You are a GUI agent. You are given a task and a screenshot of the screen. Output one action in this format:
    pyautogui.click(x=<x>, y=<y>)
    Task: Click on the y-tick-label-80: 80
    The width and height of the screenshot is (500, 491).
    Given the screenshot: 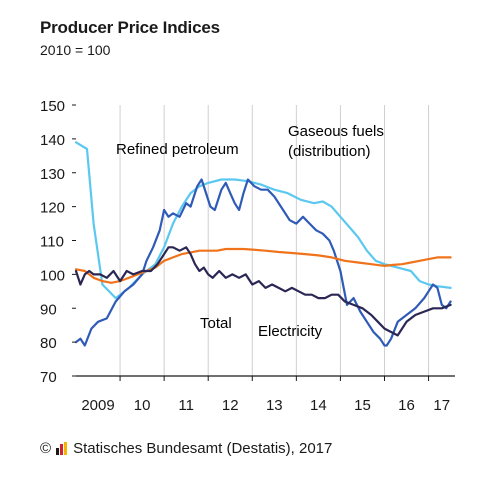 What is the action you would take?
    pyautogui.click(x=48, y=343)
    